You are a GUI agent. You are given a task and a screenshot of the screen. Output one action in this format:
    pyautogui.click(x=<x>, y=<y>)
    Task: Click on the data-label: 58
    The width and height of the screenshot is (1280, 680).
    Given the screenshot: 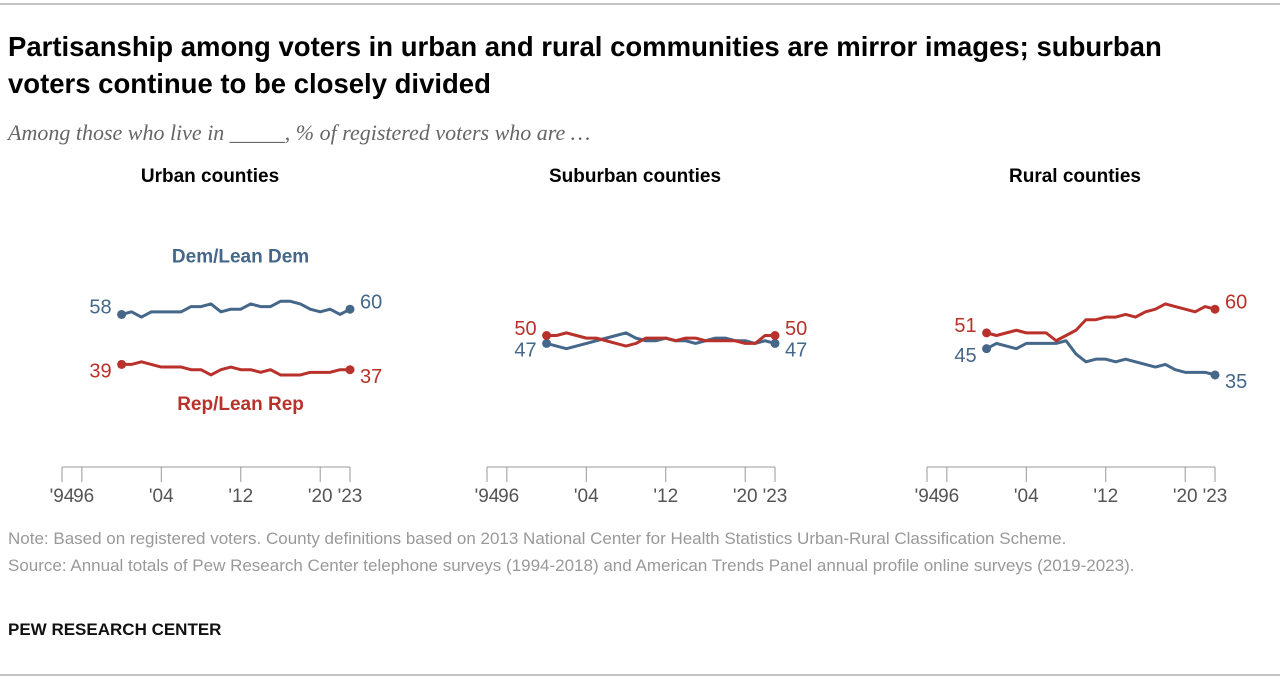 What is the action you would take?
    pyautogui.click(x=100, y=308)
    